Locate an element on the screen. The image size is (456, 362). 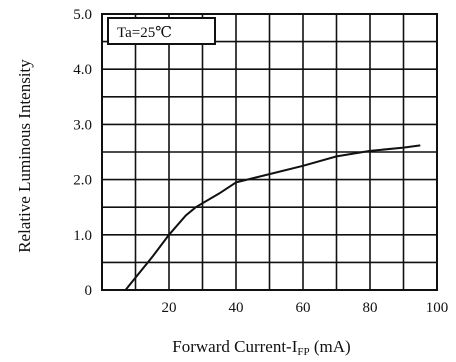
y-tick-label: 5.0 is located at coordinates (82, 15).